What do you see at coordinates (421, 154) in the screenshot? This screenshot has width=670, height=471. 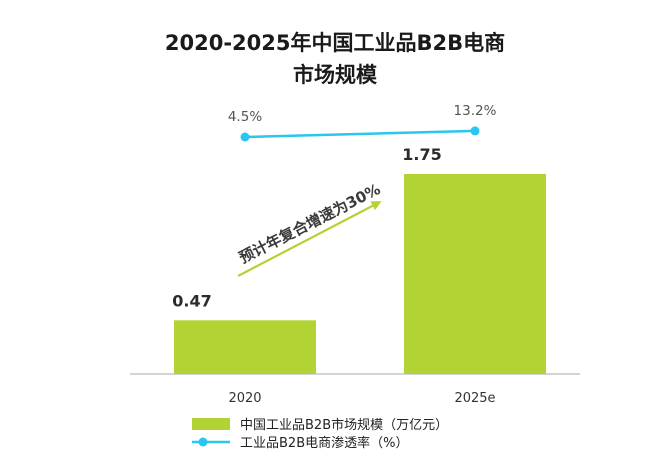 I see `bar-value-label: 1.75` at bounding box center [421, 154].